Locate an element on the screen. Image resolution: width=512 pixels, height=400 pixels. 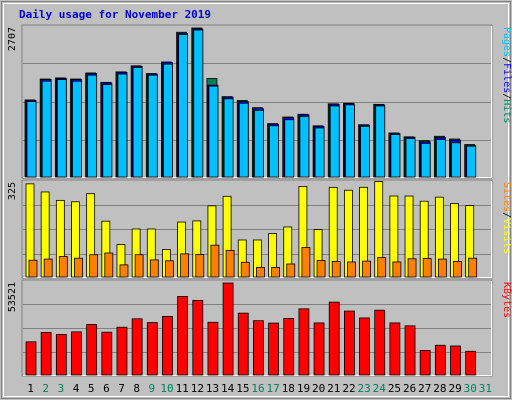
day-label-27: 27 is located at coordinates (424, 388).